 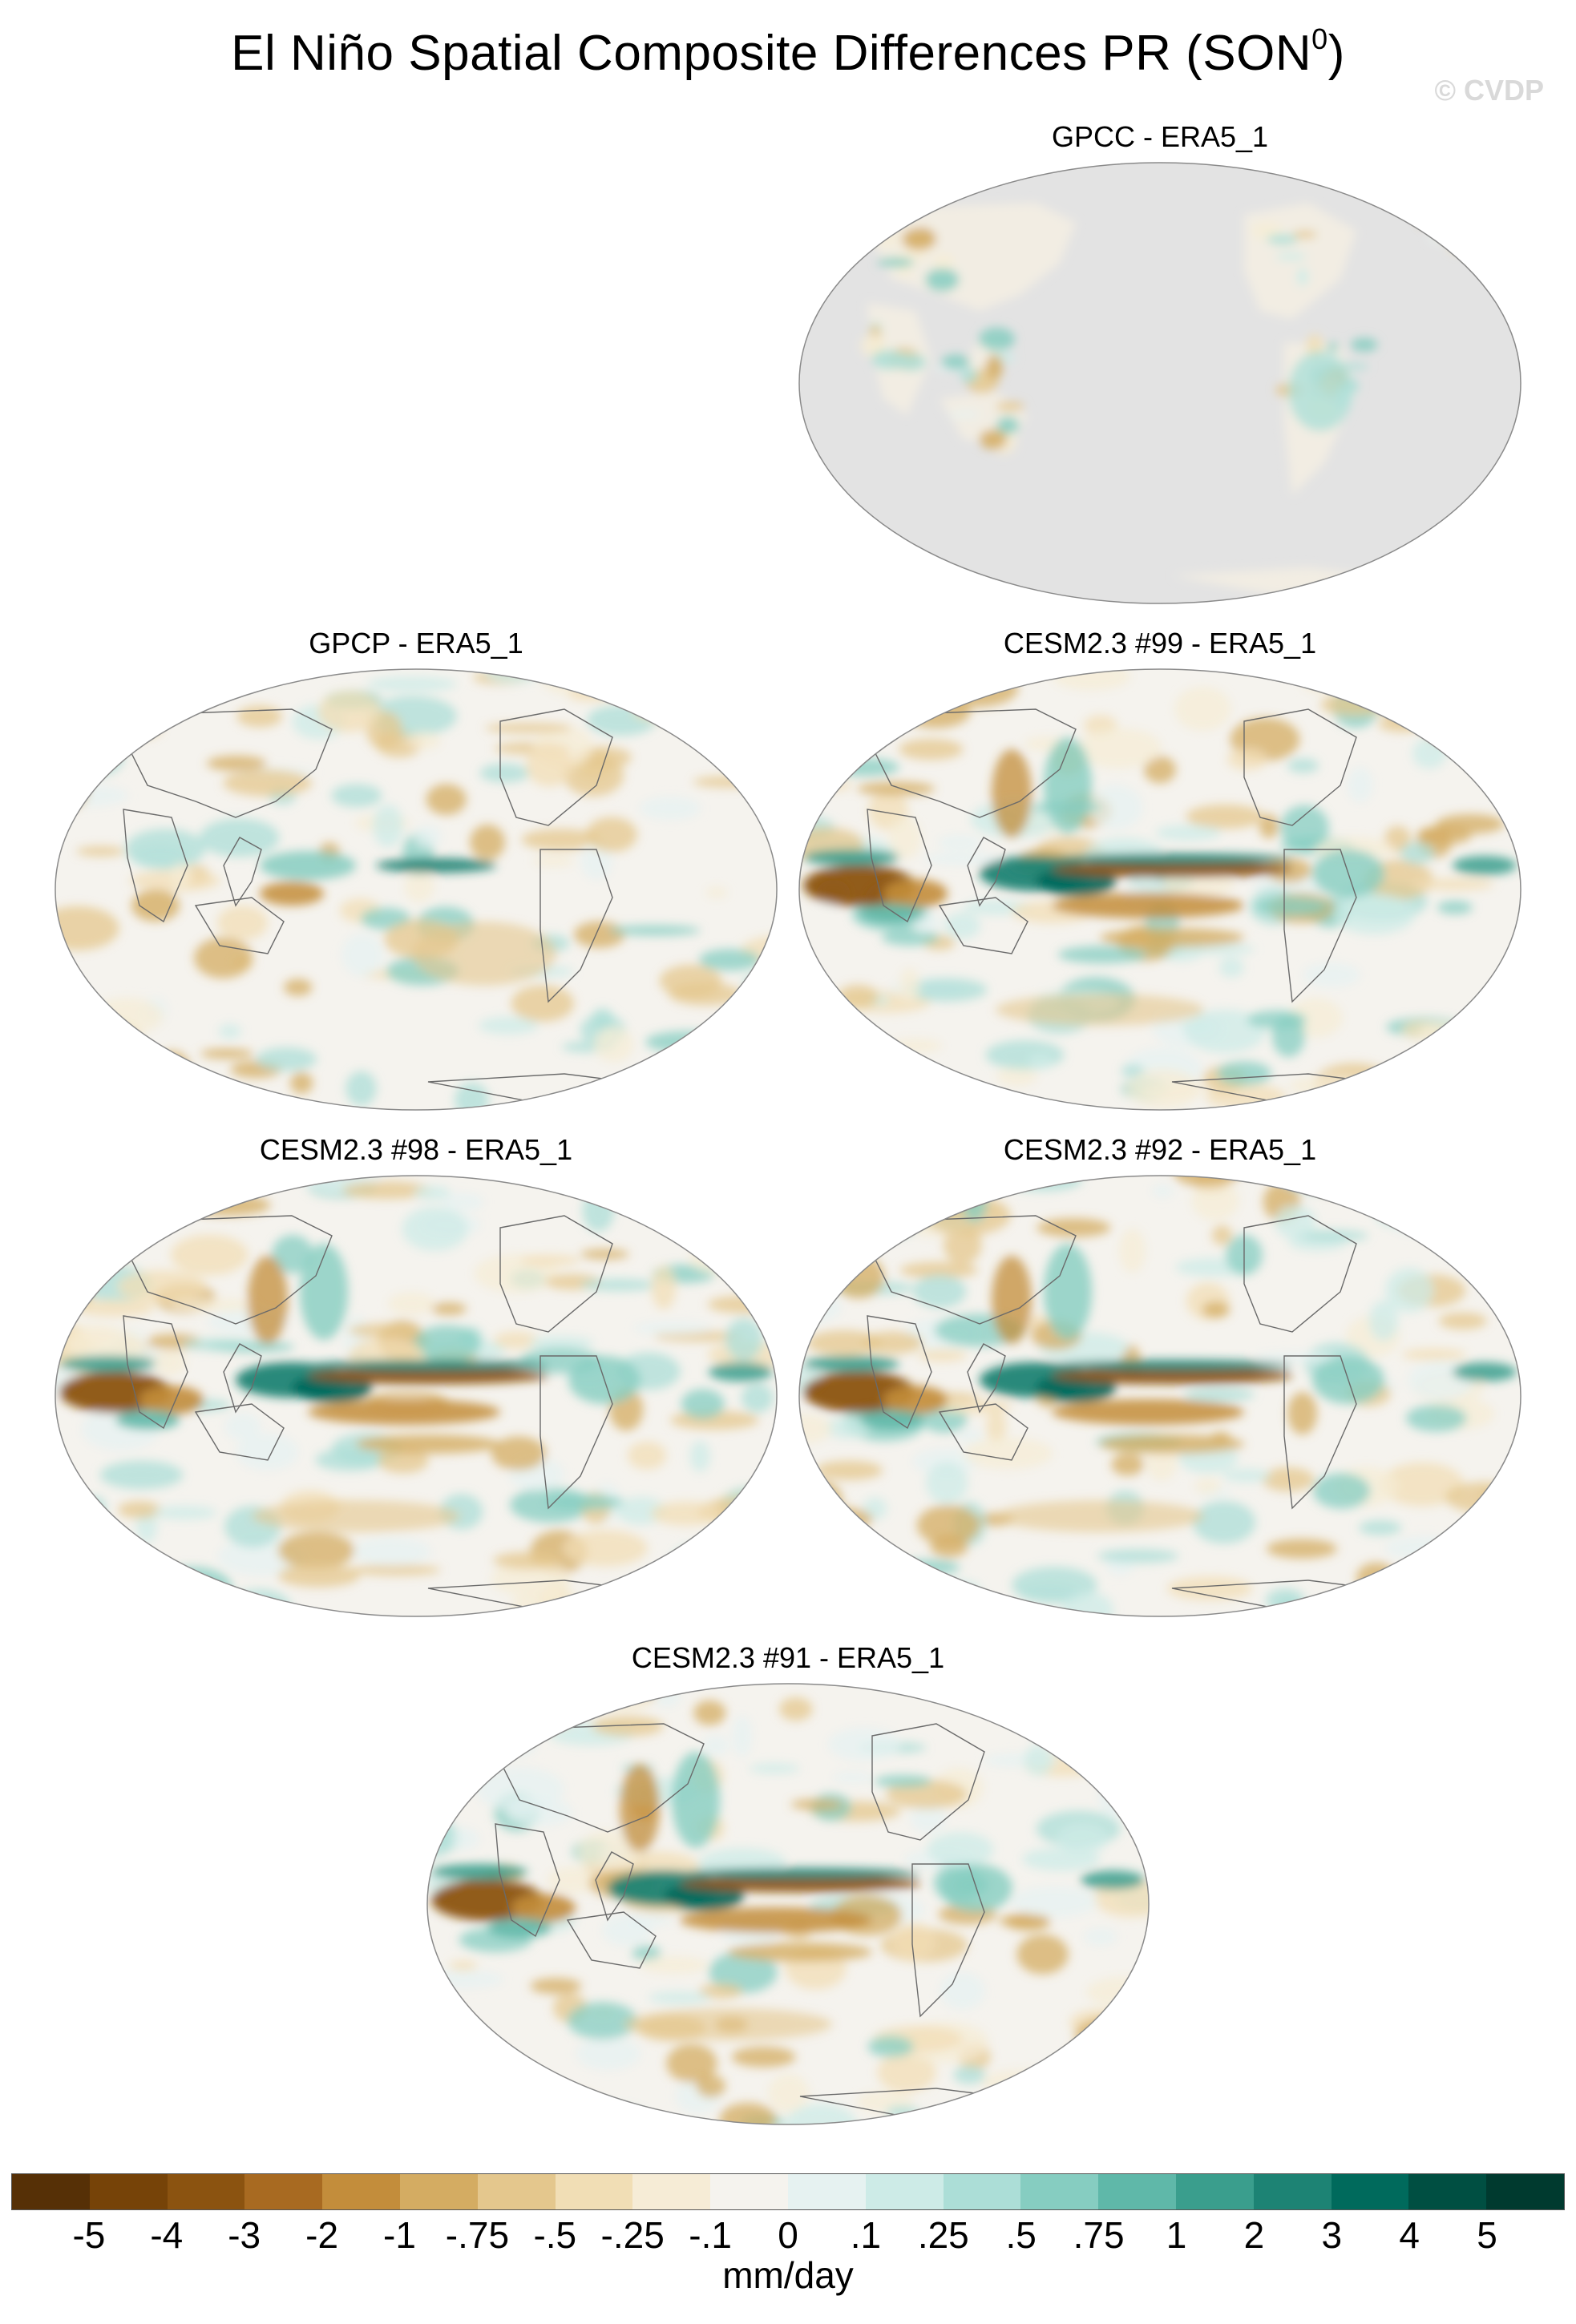 What do you see at coordinates (788, 2191) in the screenshot?
I see `colorbar` at bounding box center [788, 2191].